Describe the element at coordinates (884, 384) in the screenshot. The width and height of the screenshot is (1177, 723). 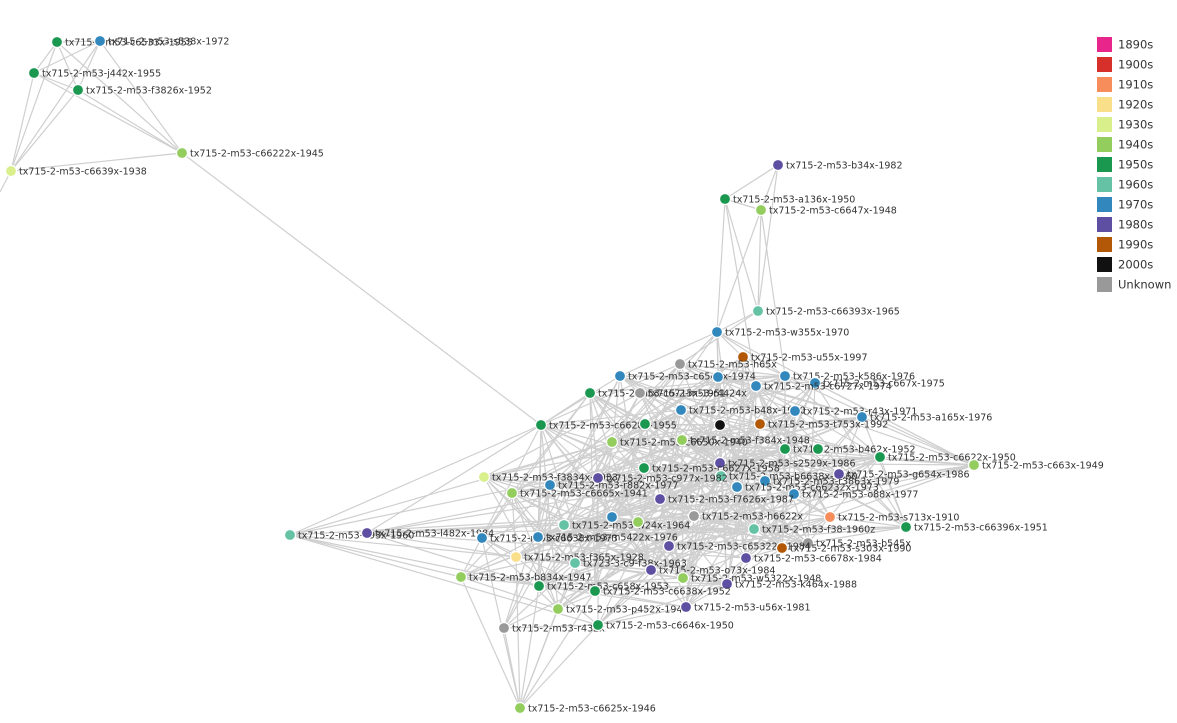
I see `node-label: tx715-2-m53-c667x-1975` at that location.